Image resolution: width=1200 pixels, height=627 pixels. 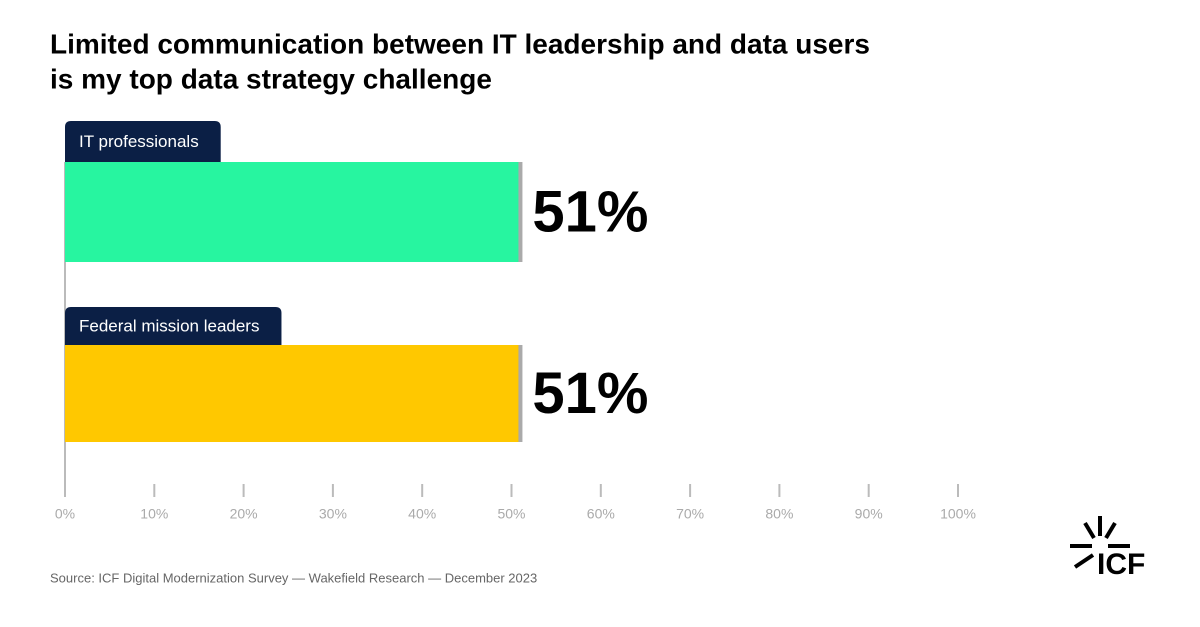 What do you see at coordinates (169, 325) in the screenshot?
I see `category-label: Federal mission leaders` at bounding box center [169, 325].